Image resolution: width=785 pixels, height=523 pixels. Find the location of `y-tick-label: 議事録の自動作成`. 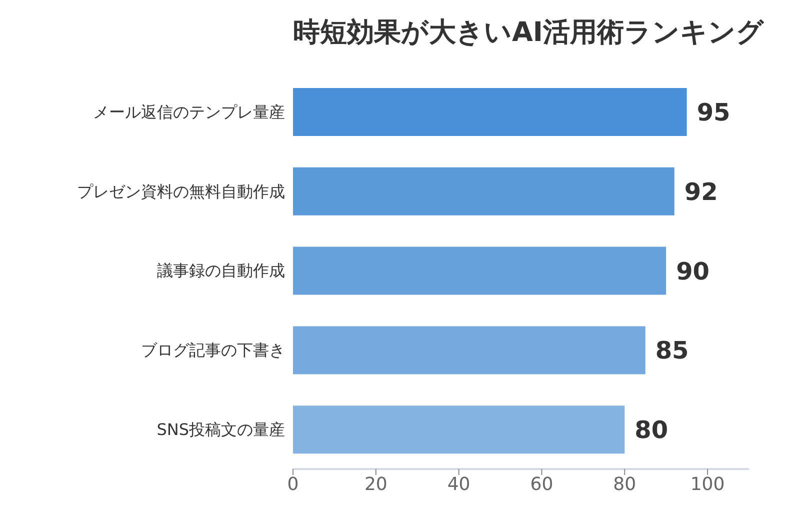

y-tick-label: 議事録の自動作成 is located at coordinates (221, 270).